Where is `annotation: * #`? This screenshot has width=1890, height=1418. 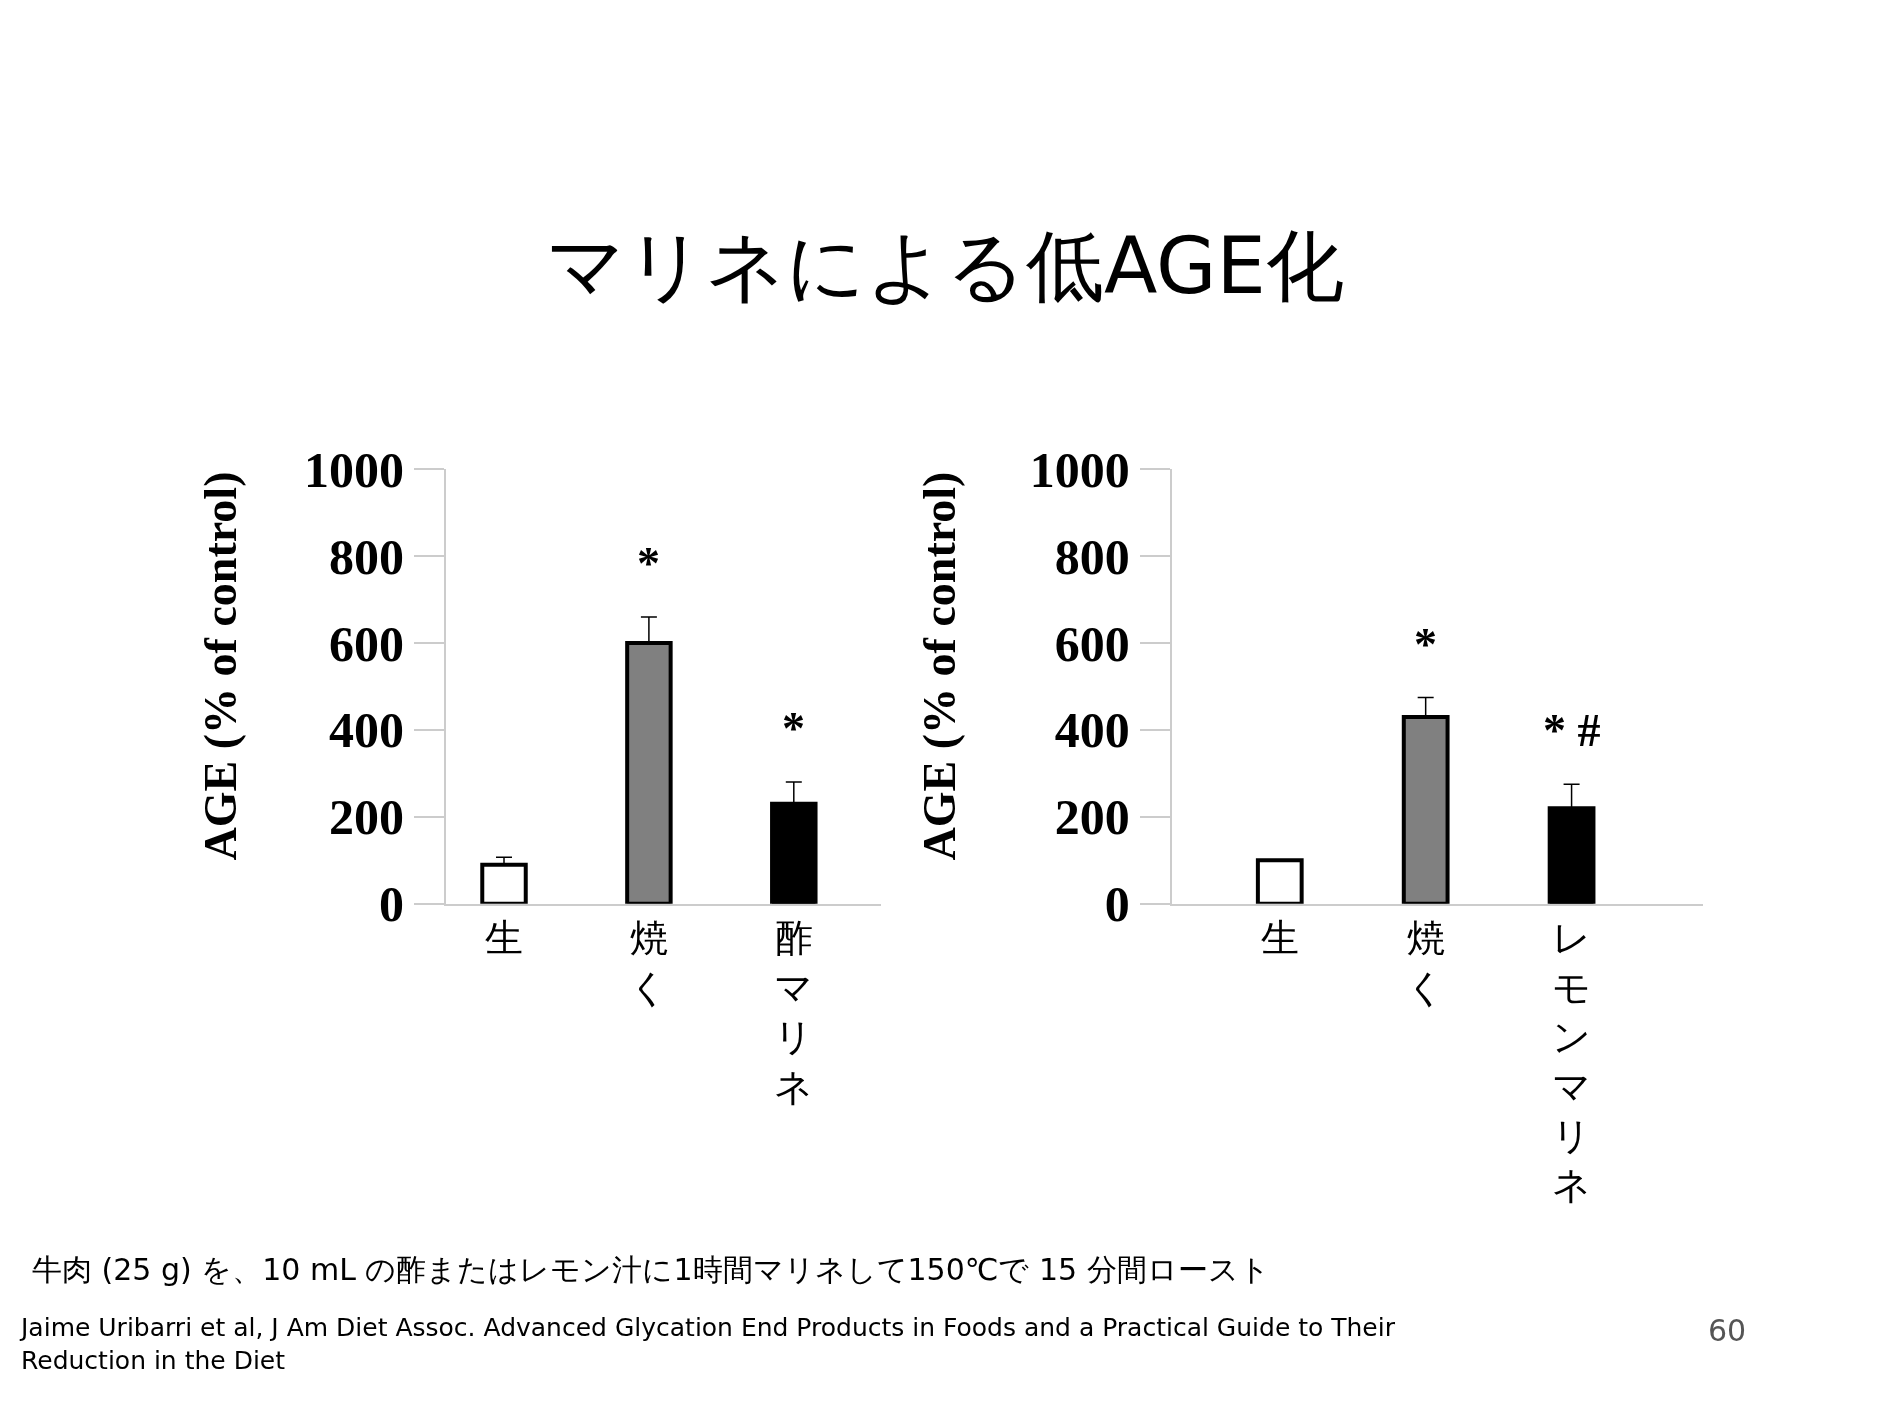
annotation: * # is located at coordinates (1572, 730).